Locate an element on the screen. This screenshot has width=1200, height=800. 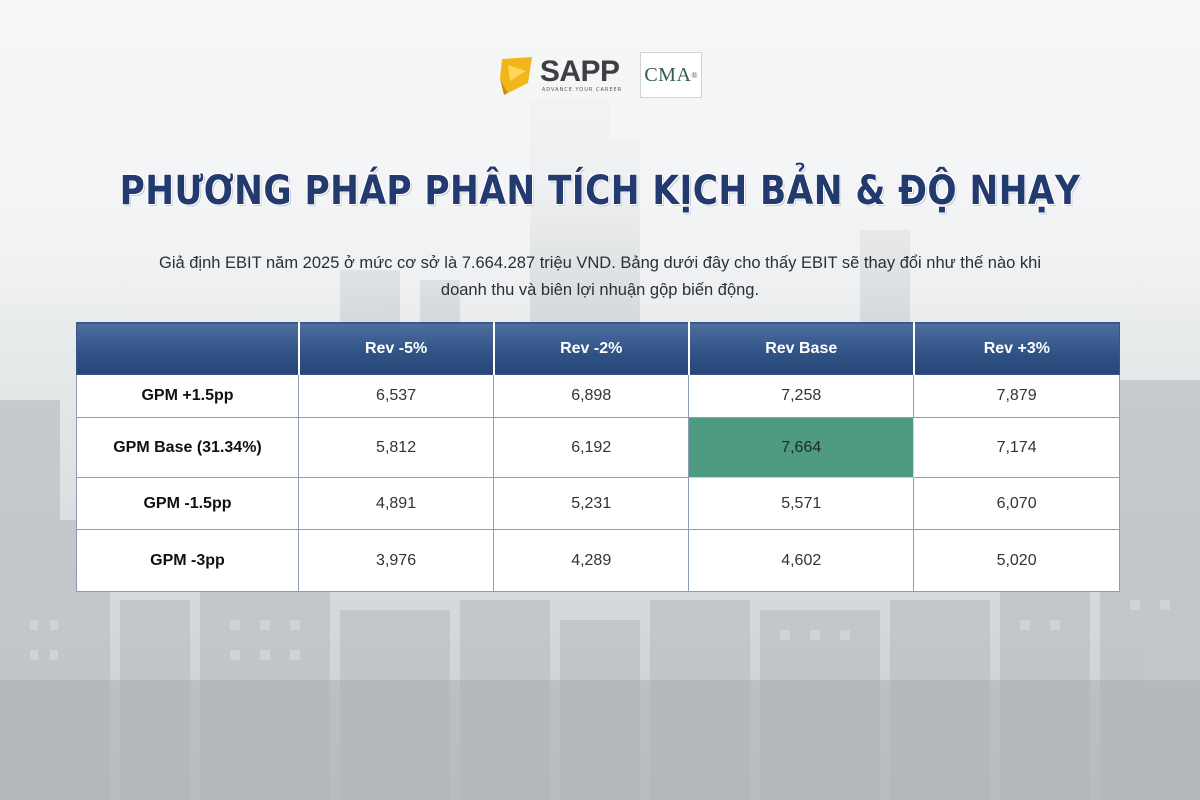
table-cell: 7,879 is located at coordinates (1016, 396).